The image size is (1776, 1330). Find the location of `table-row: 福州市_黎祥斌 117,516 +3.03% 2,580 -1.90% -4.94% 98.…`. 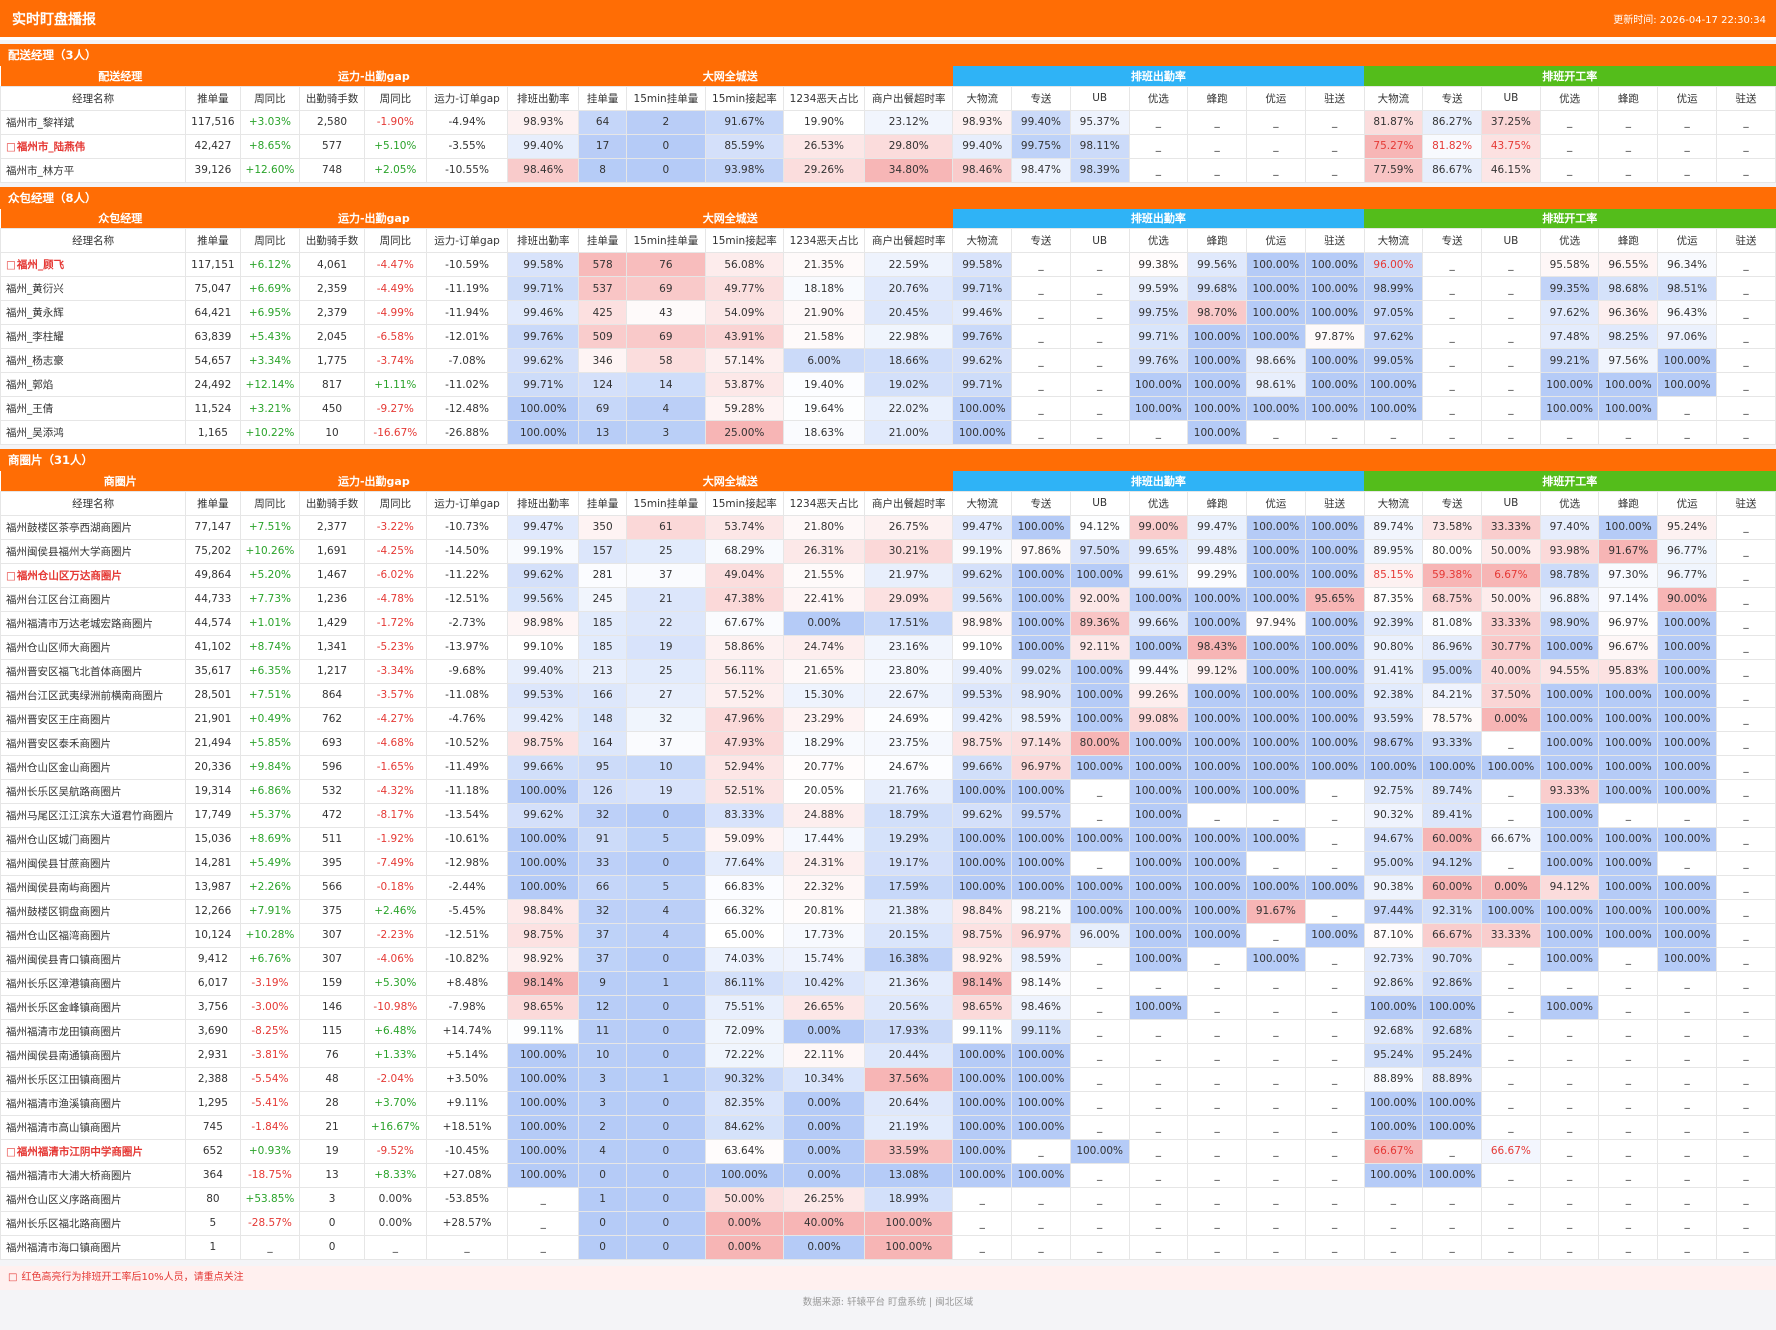

table-row: 福州市_黎祥斌 117,516 +3.03% 2,580 -1.90% -4.94% 98.… is located at coordinates (888, 122).